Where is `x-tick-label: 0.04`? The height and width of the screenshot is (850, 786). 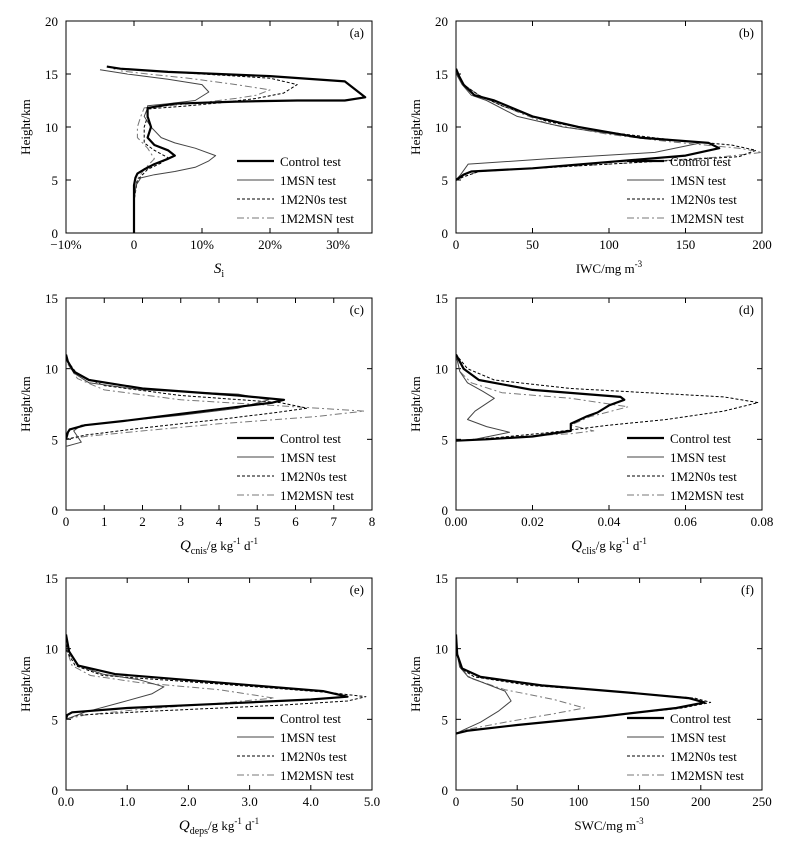
x-tick-label: 0.04 is located at coordinates (609, 521).